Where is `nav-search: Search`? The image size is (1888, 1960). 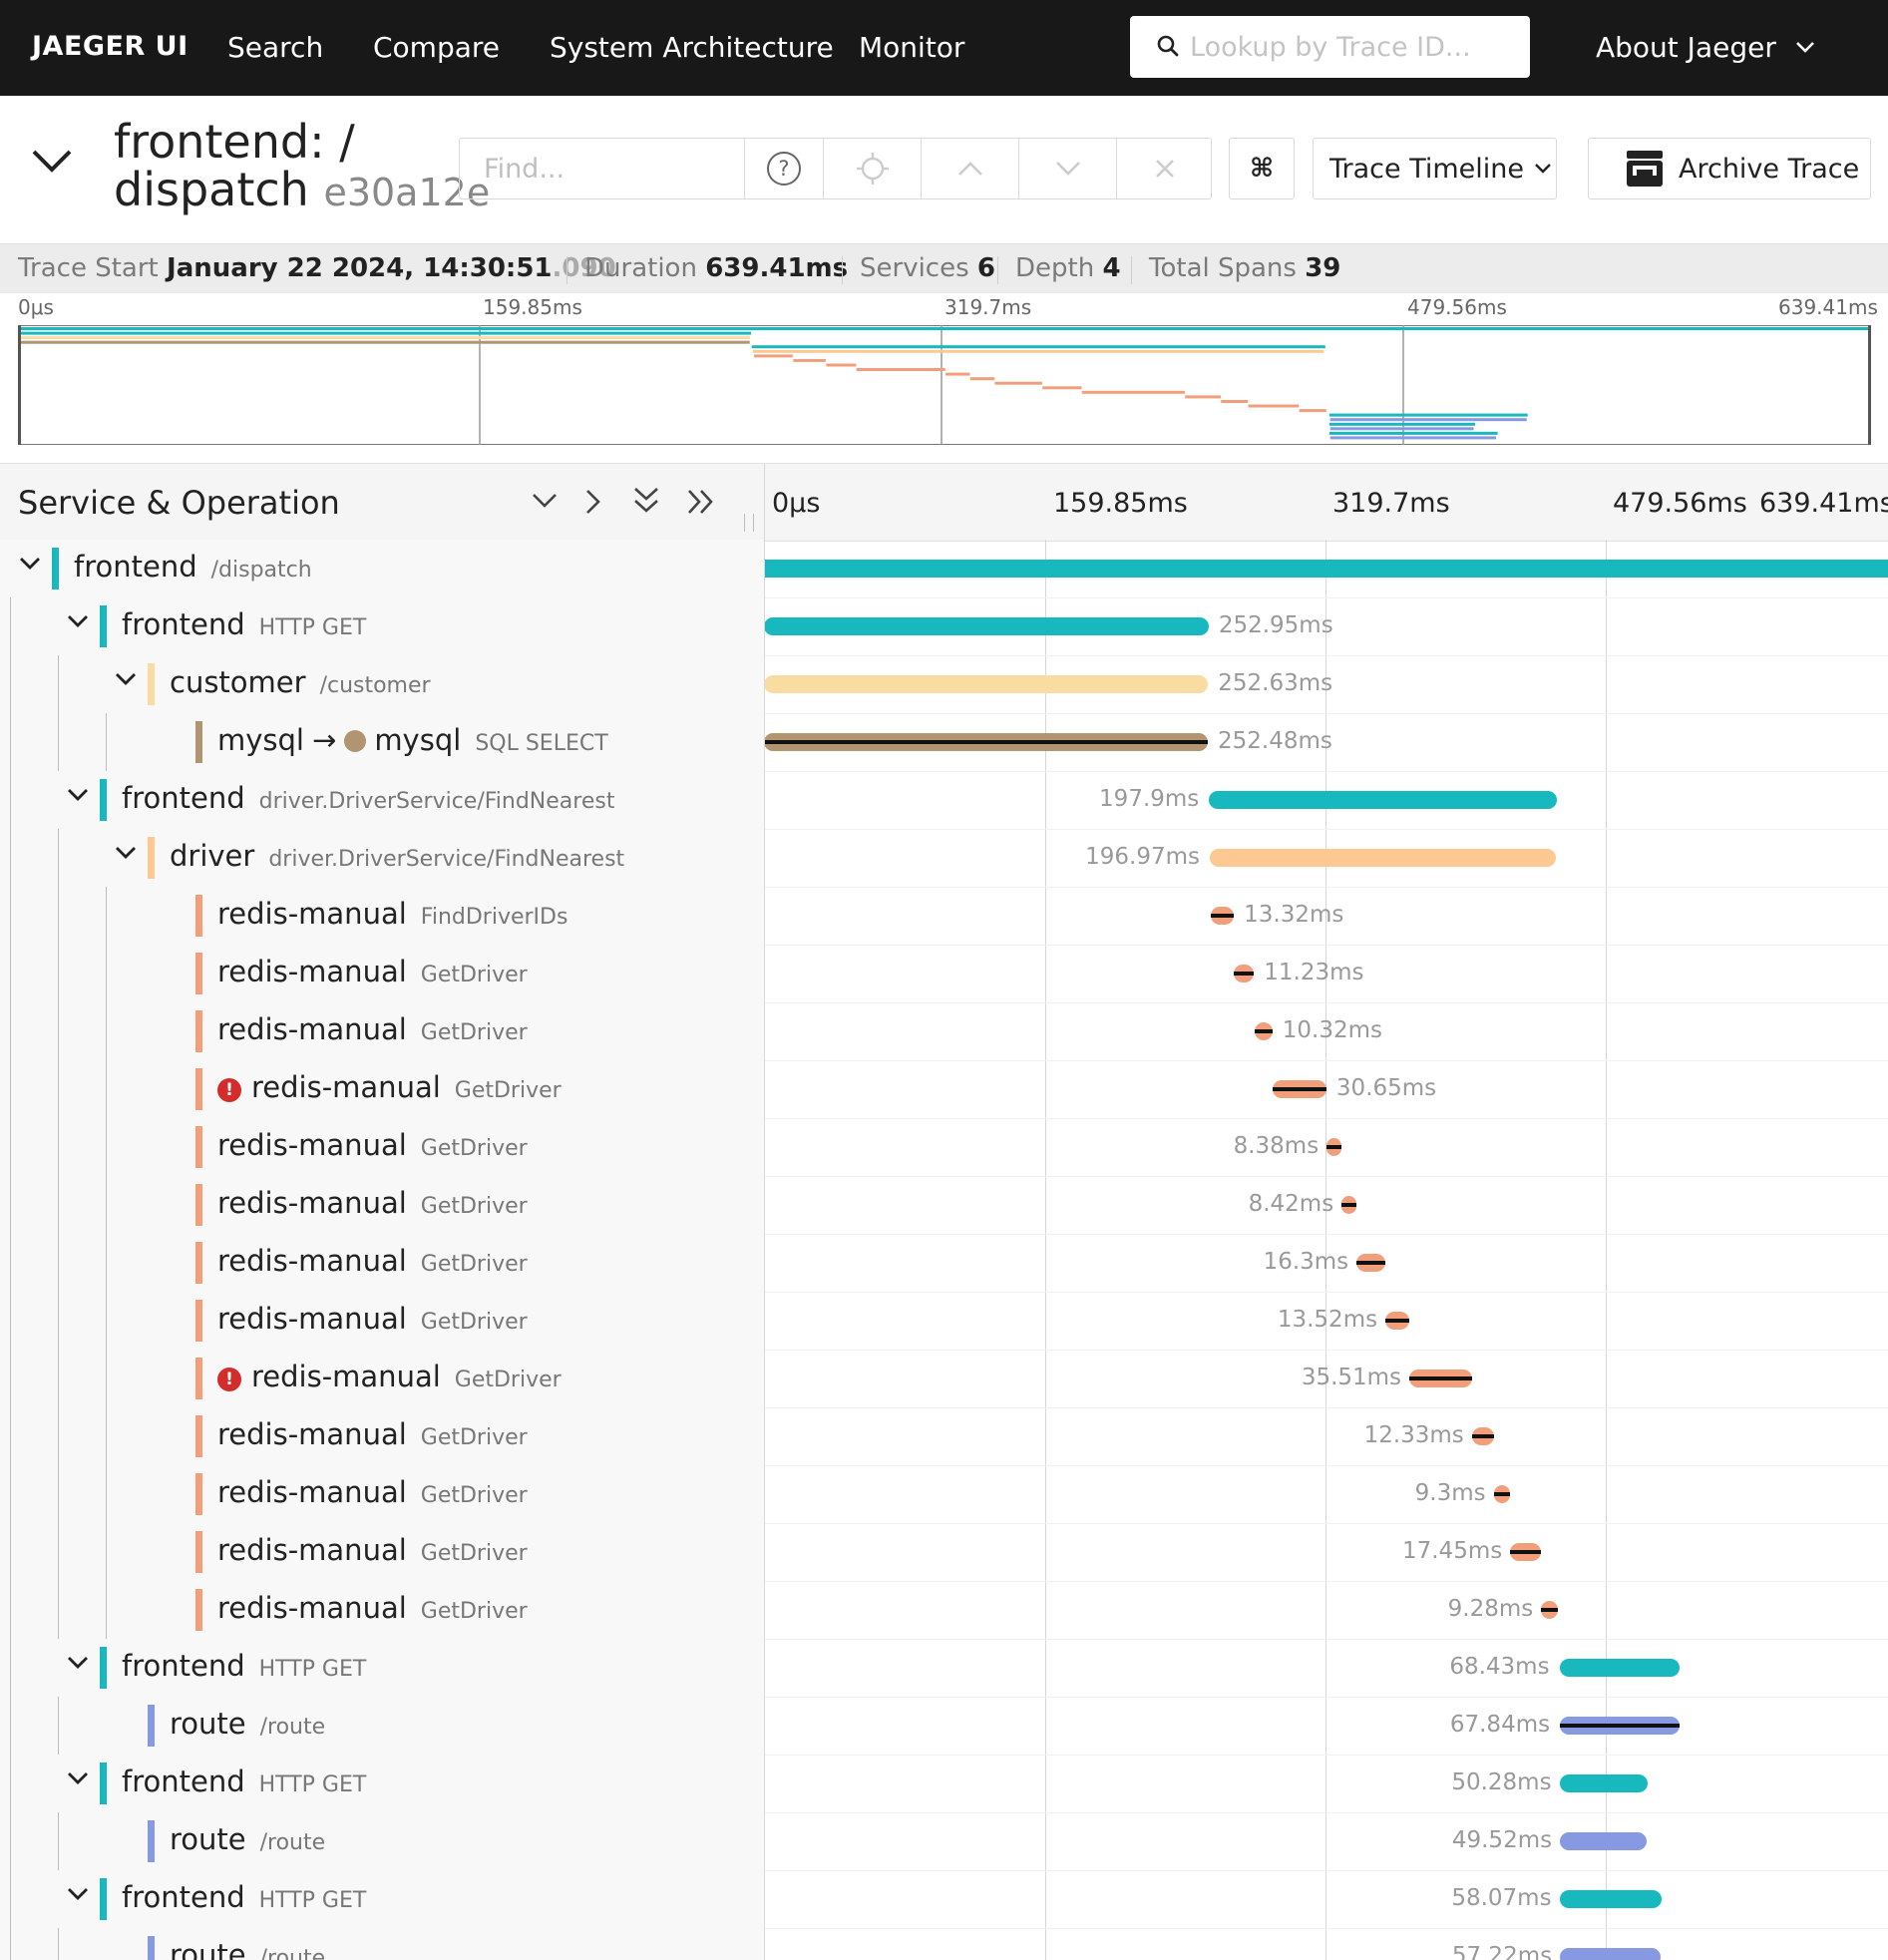 nav-search: Search is located at coordinates (275, 47).